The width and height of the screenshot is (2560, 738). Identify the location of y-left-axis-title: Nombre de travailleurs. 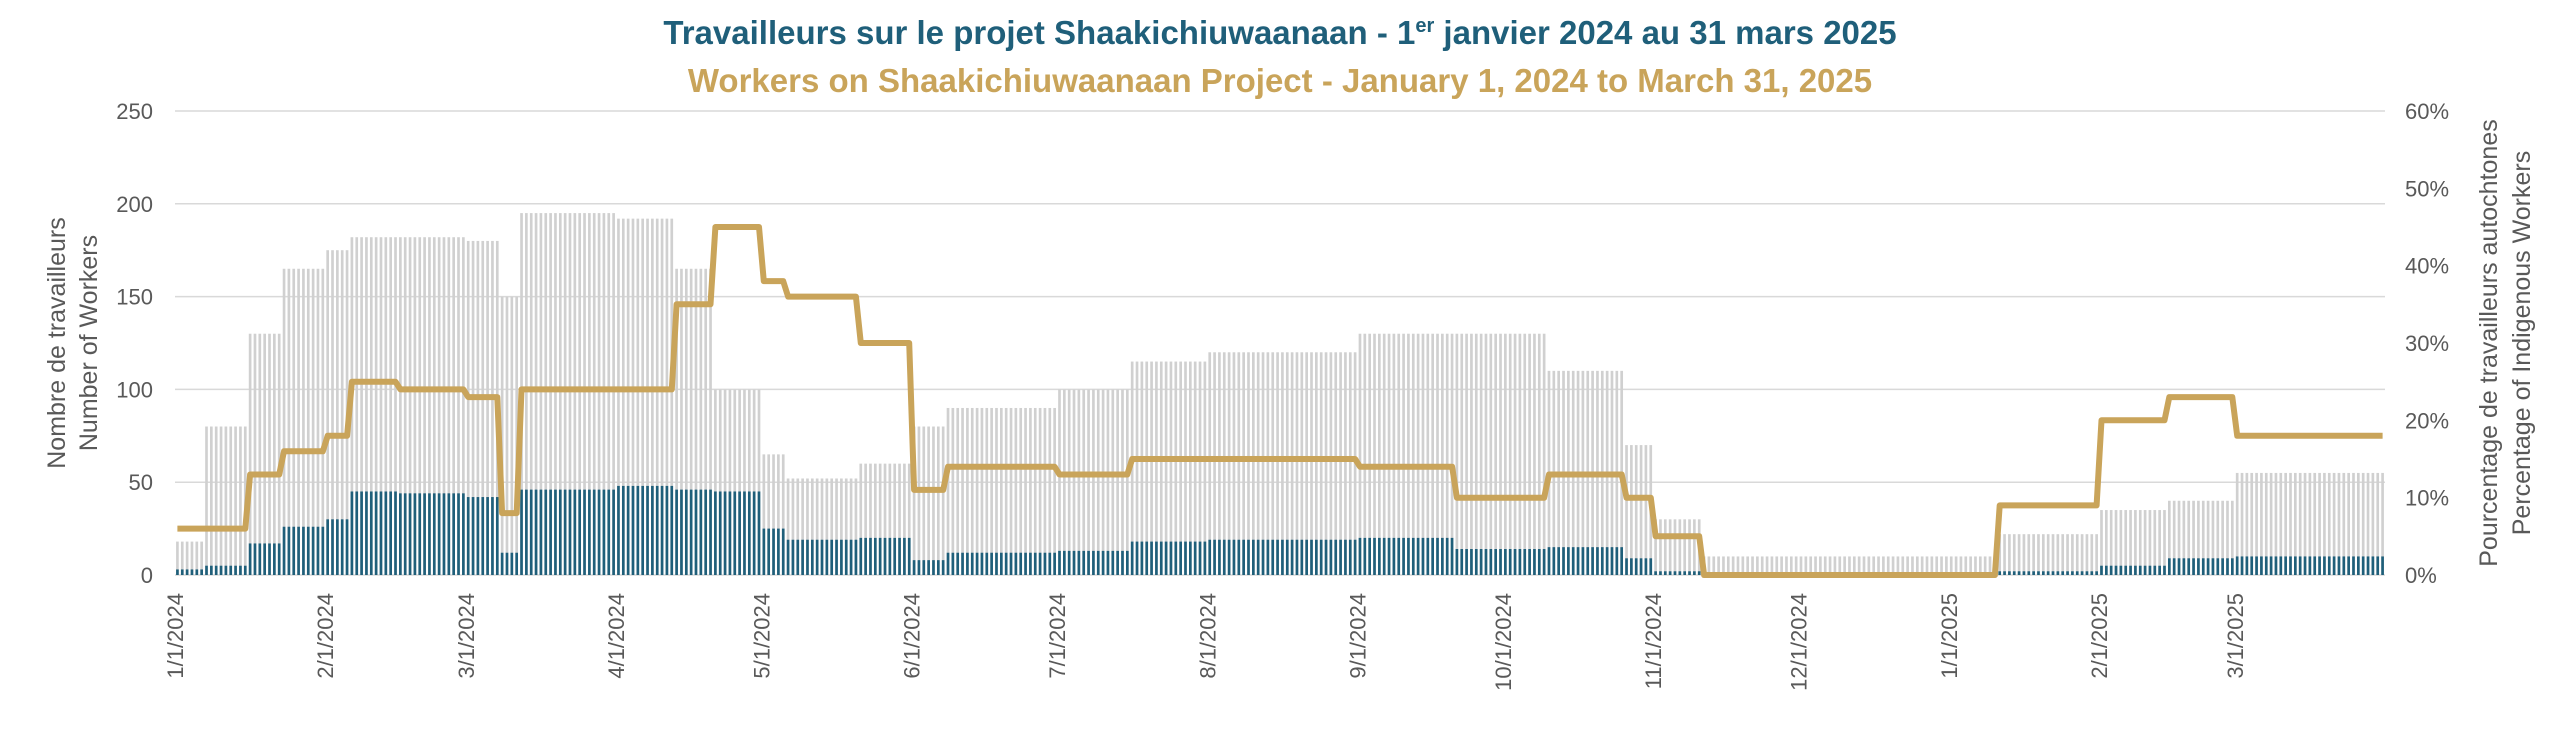
(57, 343).